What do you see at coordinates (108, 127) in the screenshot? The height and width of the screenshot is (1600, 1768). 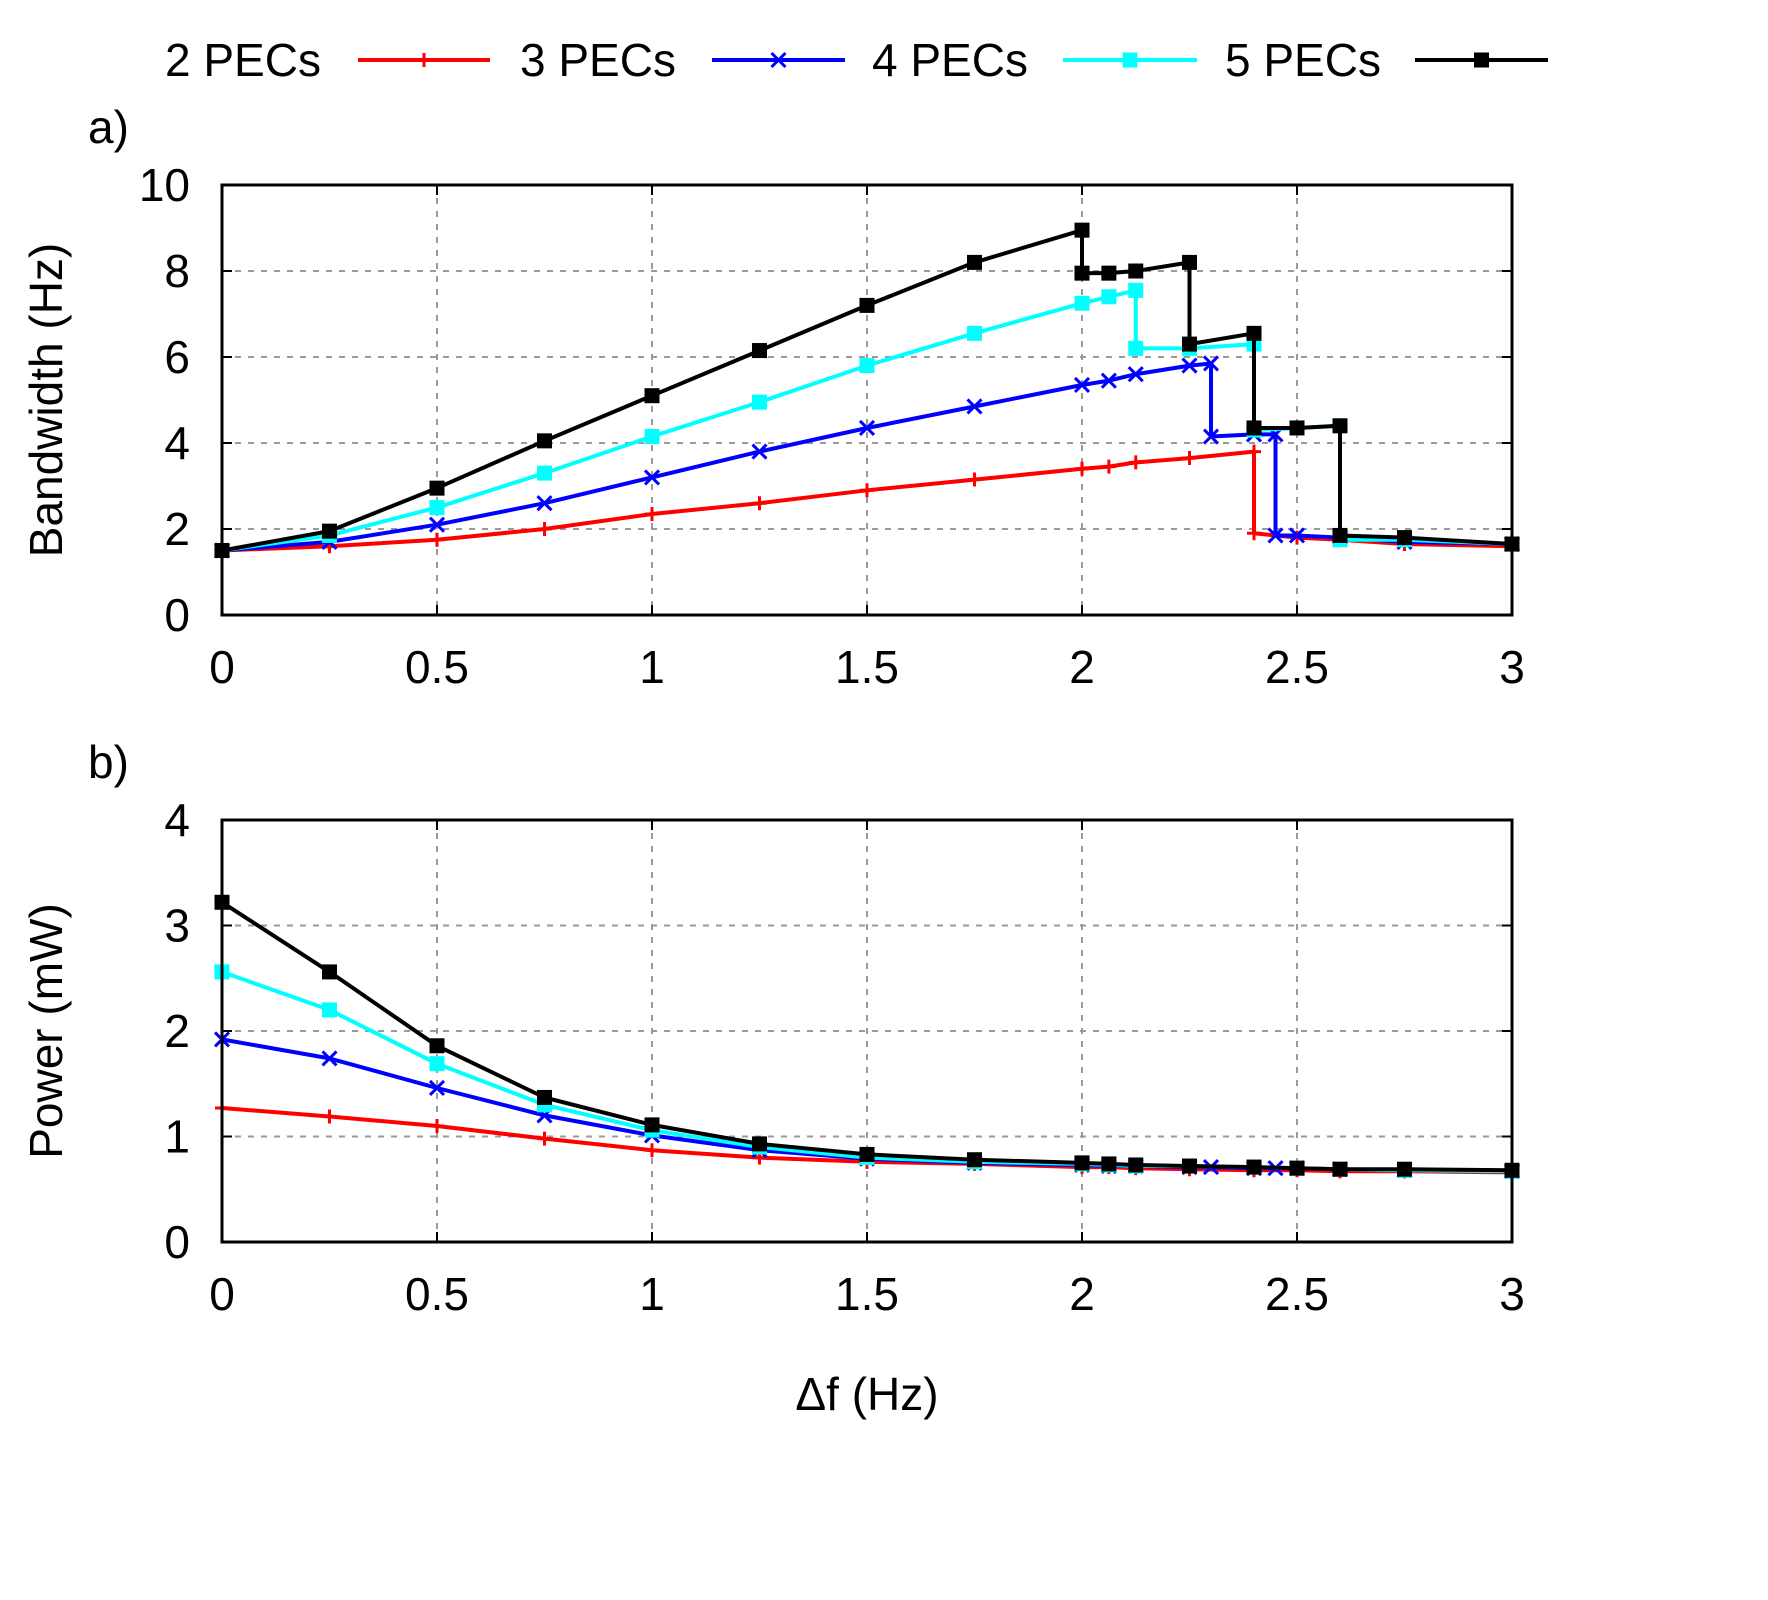 I see `panel-label-a: a)` at bounding box center [108, 127].